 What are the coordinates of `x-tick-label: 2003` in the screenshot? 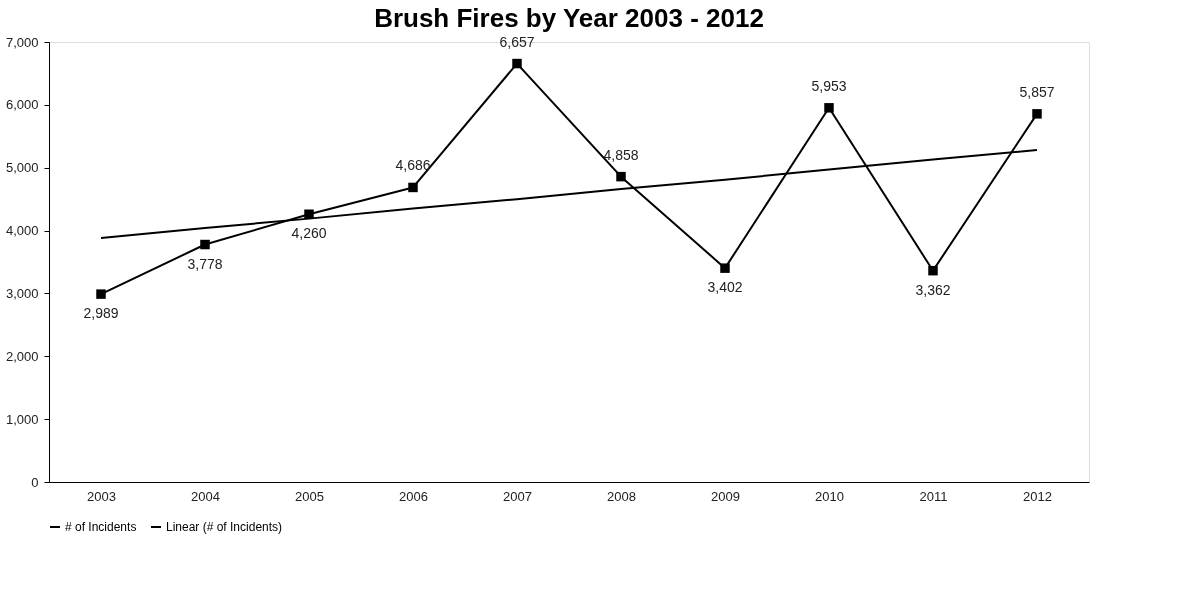 It's located at (101, 496).